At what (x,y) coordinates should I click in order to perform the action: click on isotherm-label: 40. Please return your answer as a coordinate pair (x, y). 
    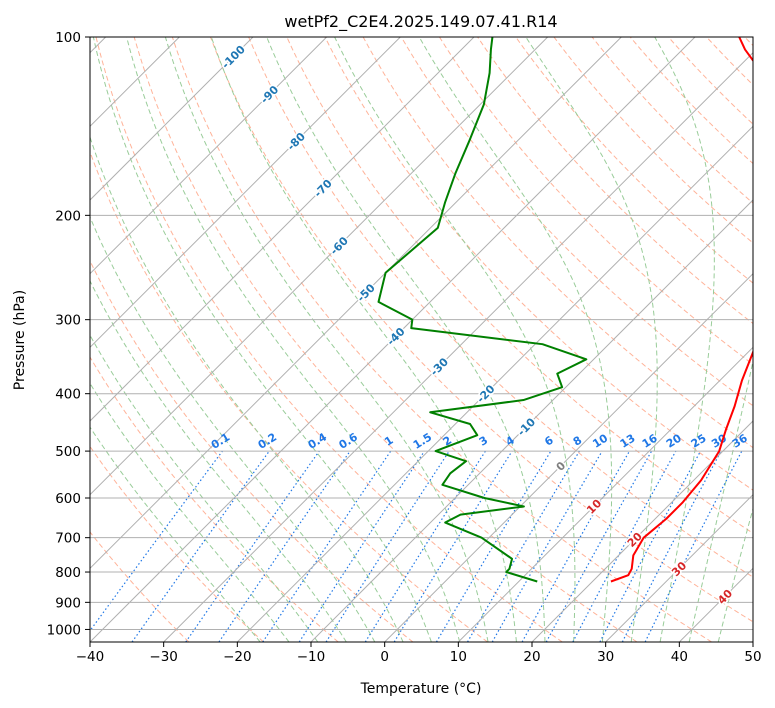
    Looking at the image, I should click on (725, 597).